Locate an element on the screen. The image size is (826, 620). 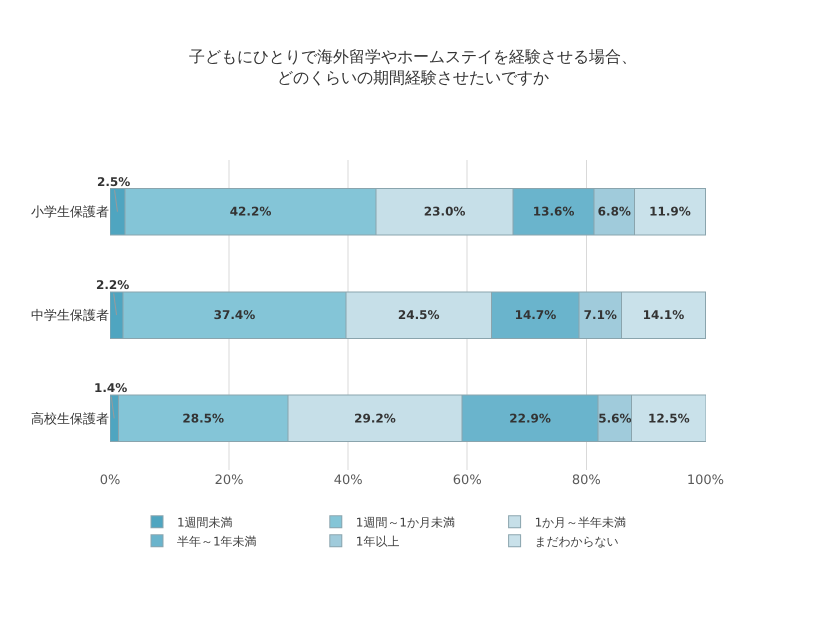
legend-label: 1か月～半年未満 is located at coordinates (580, 522).